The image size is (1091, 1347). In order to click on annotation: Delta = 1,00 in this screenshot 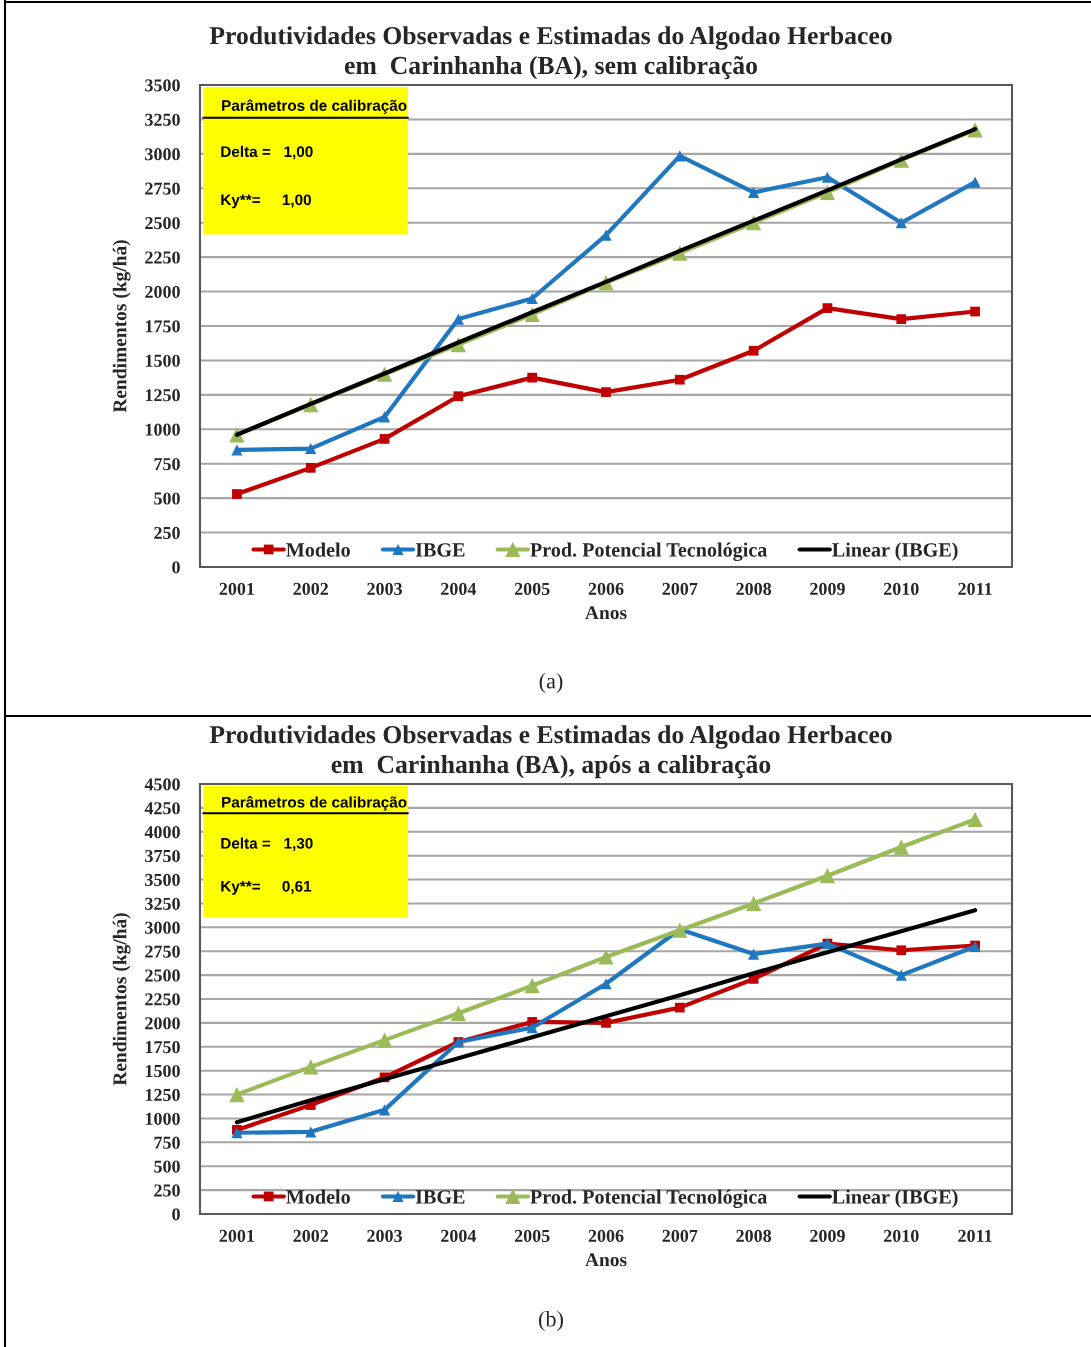, I will do `click(267, 152)`.